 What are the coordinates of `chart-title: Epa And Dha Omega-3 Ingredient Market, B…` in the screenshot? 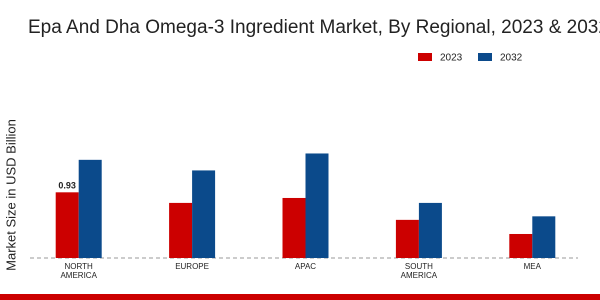 It's located at (314, 27).